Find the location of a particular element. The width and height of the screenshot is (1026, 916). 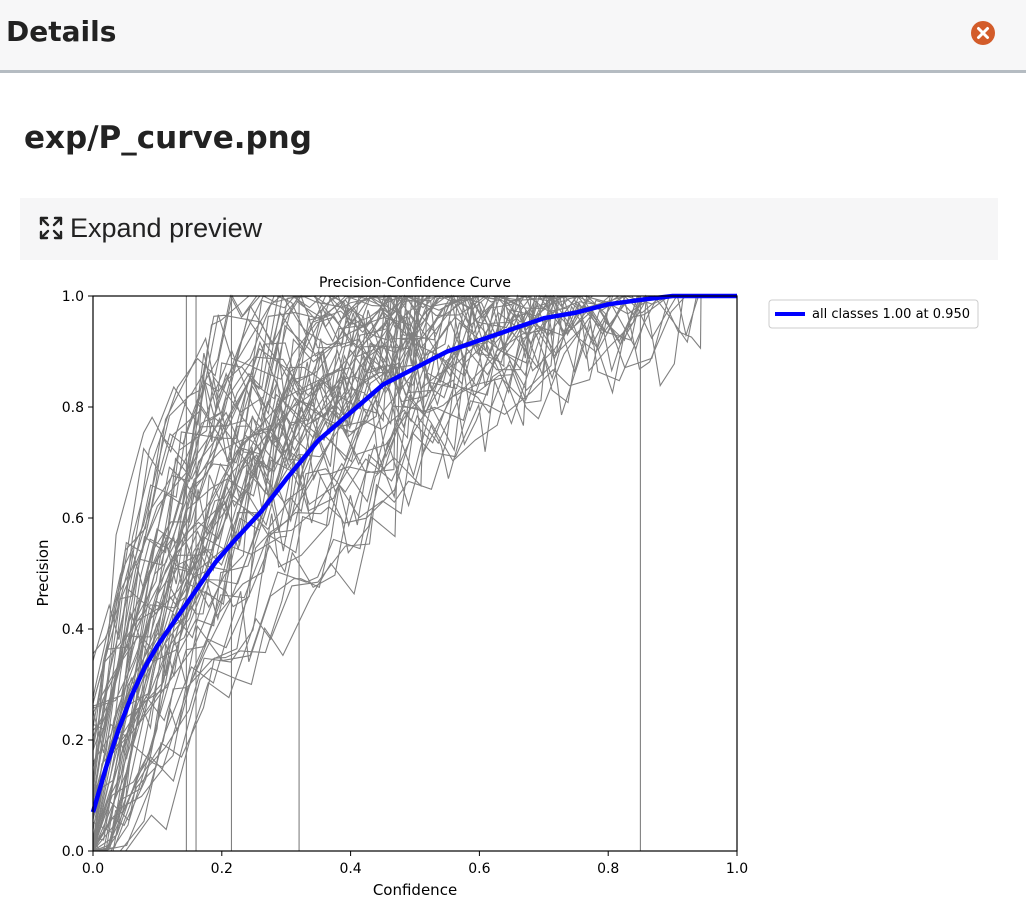

expand-preview-button: Expand preview is located at coordinates (150, 228).